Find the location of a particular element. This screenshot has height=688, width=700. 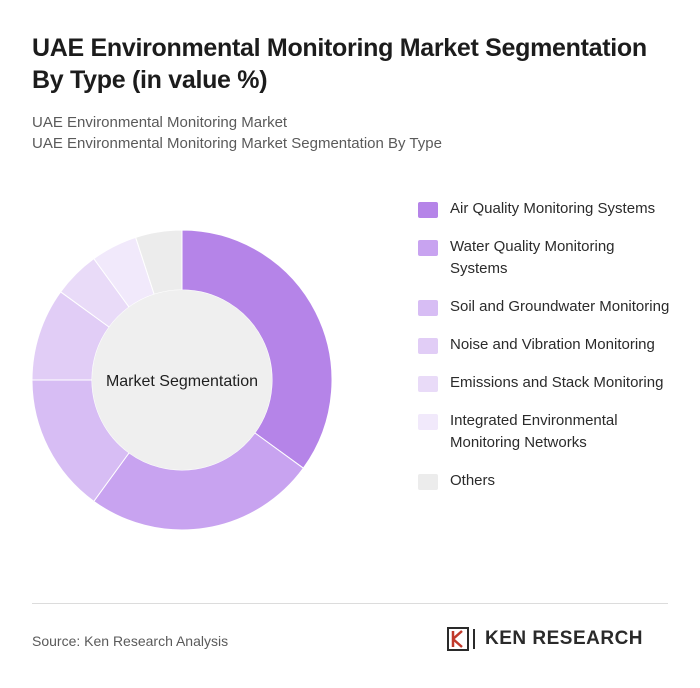

legend-label: Water Quality Monitoring Systems is located at coordinates (532, 257).